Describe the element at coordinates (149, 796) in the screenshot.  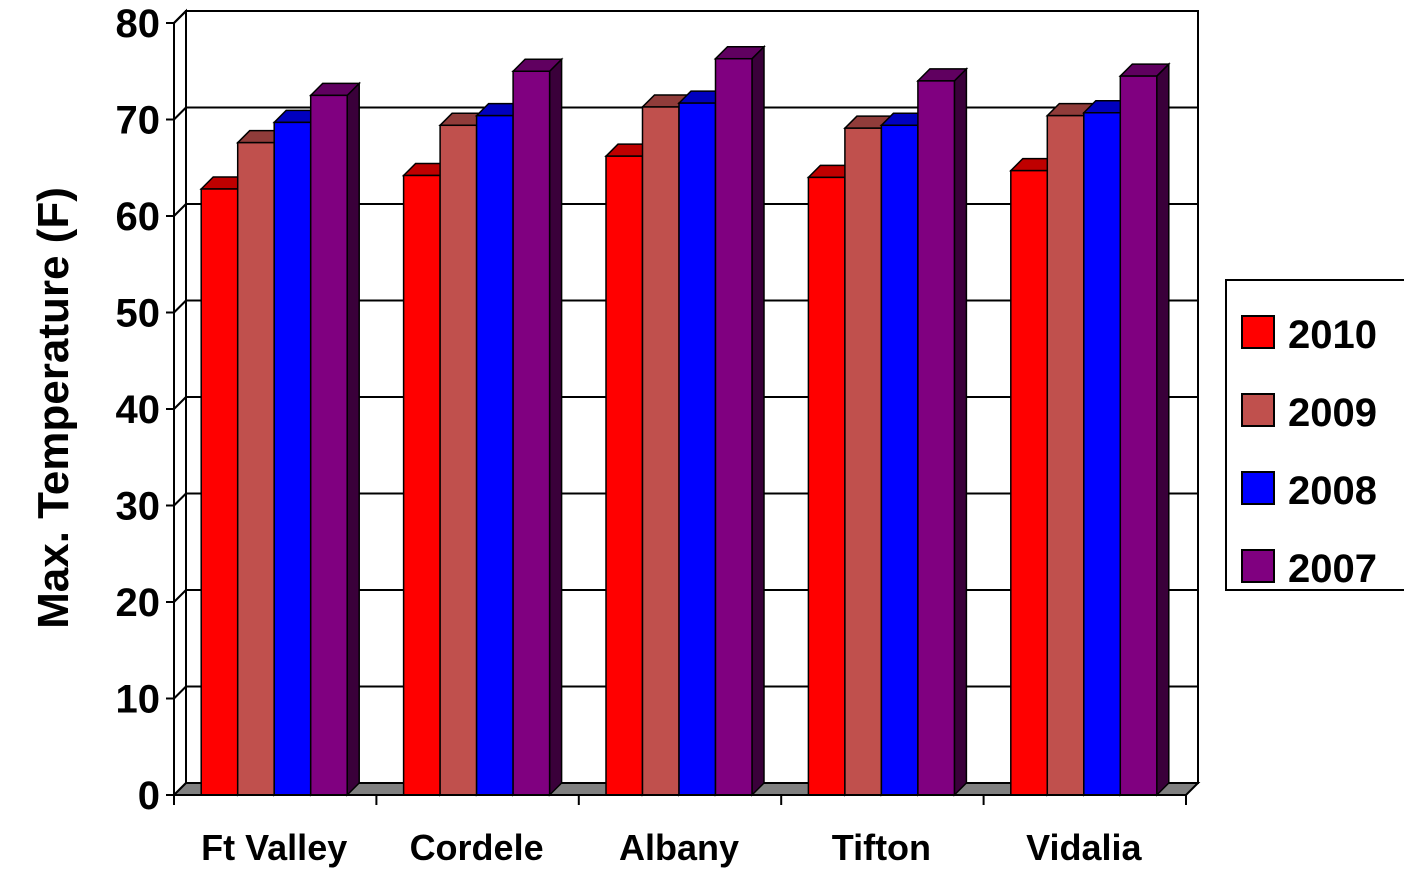
I see `y-tick-label: 0` at that location.